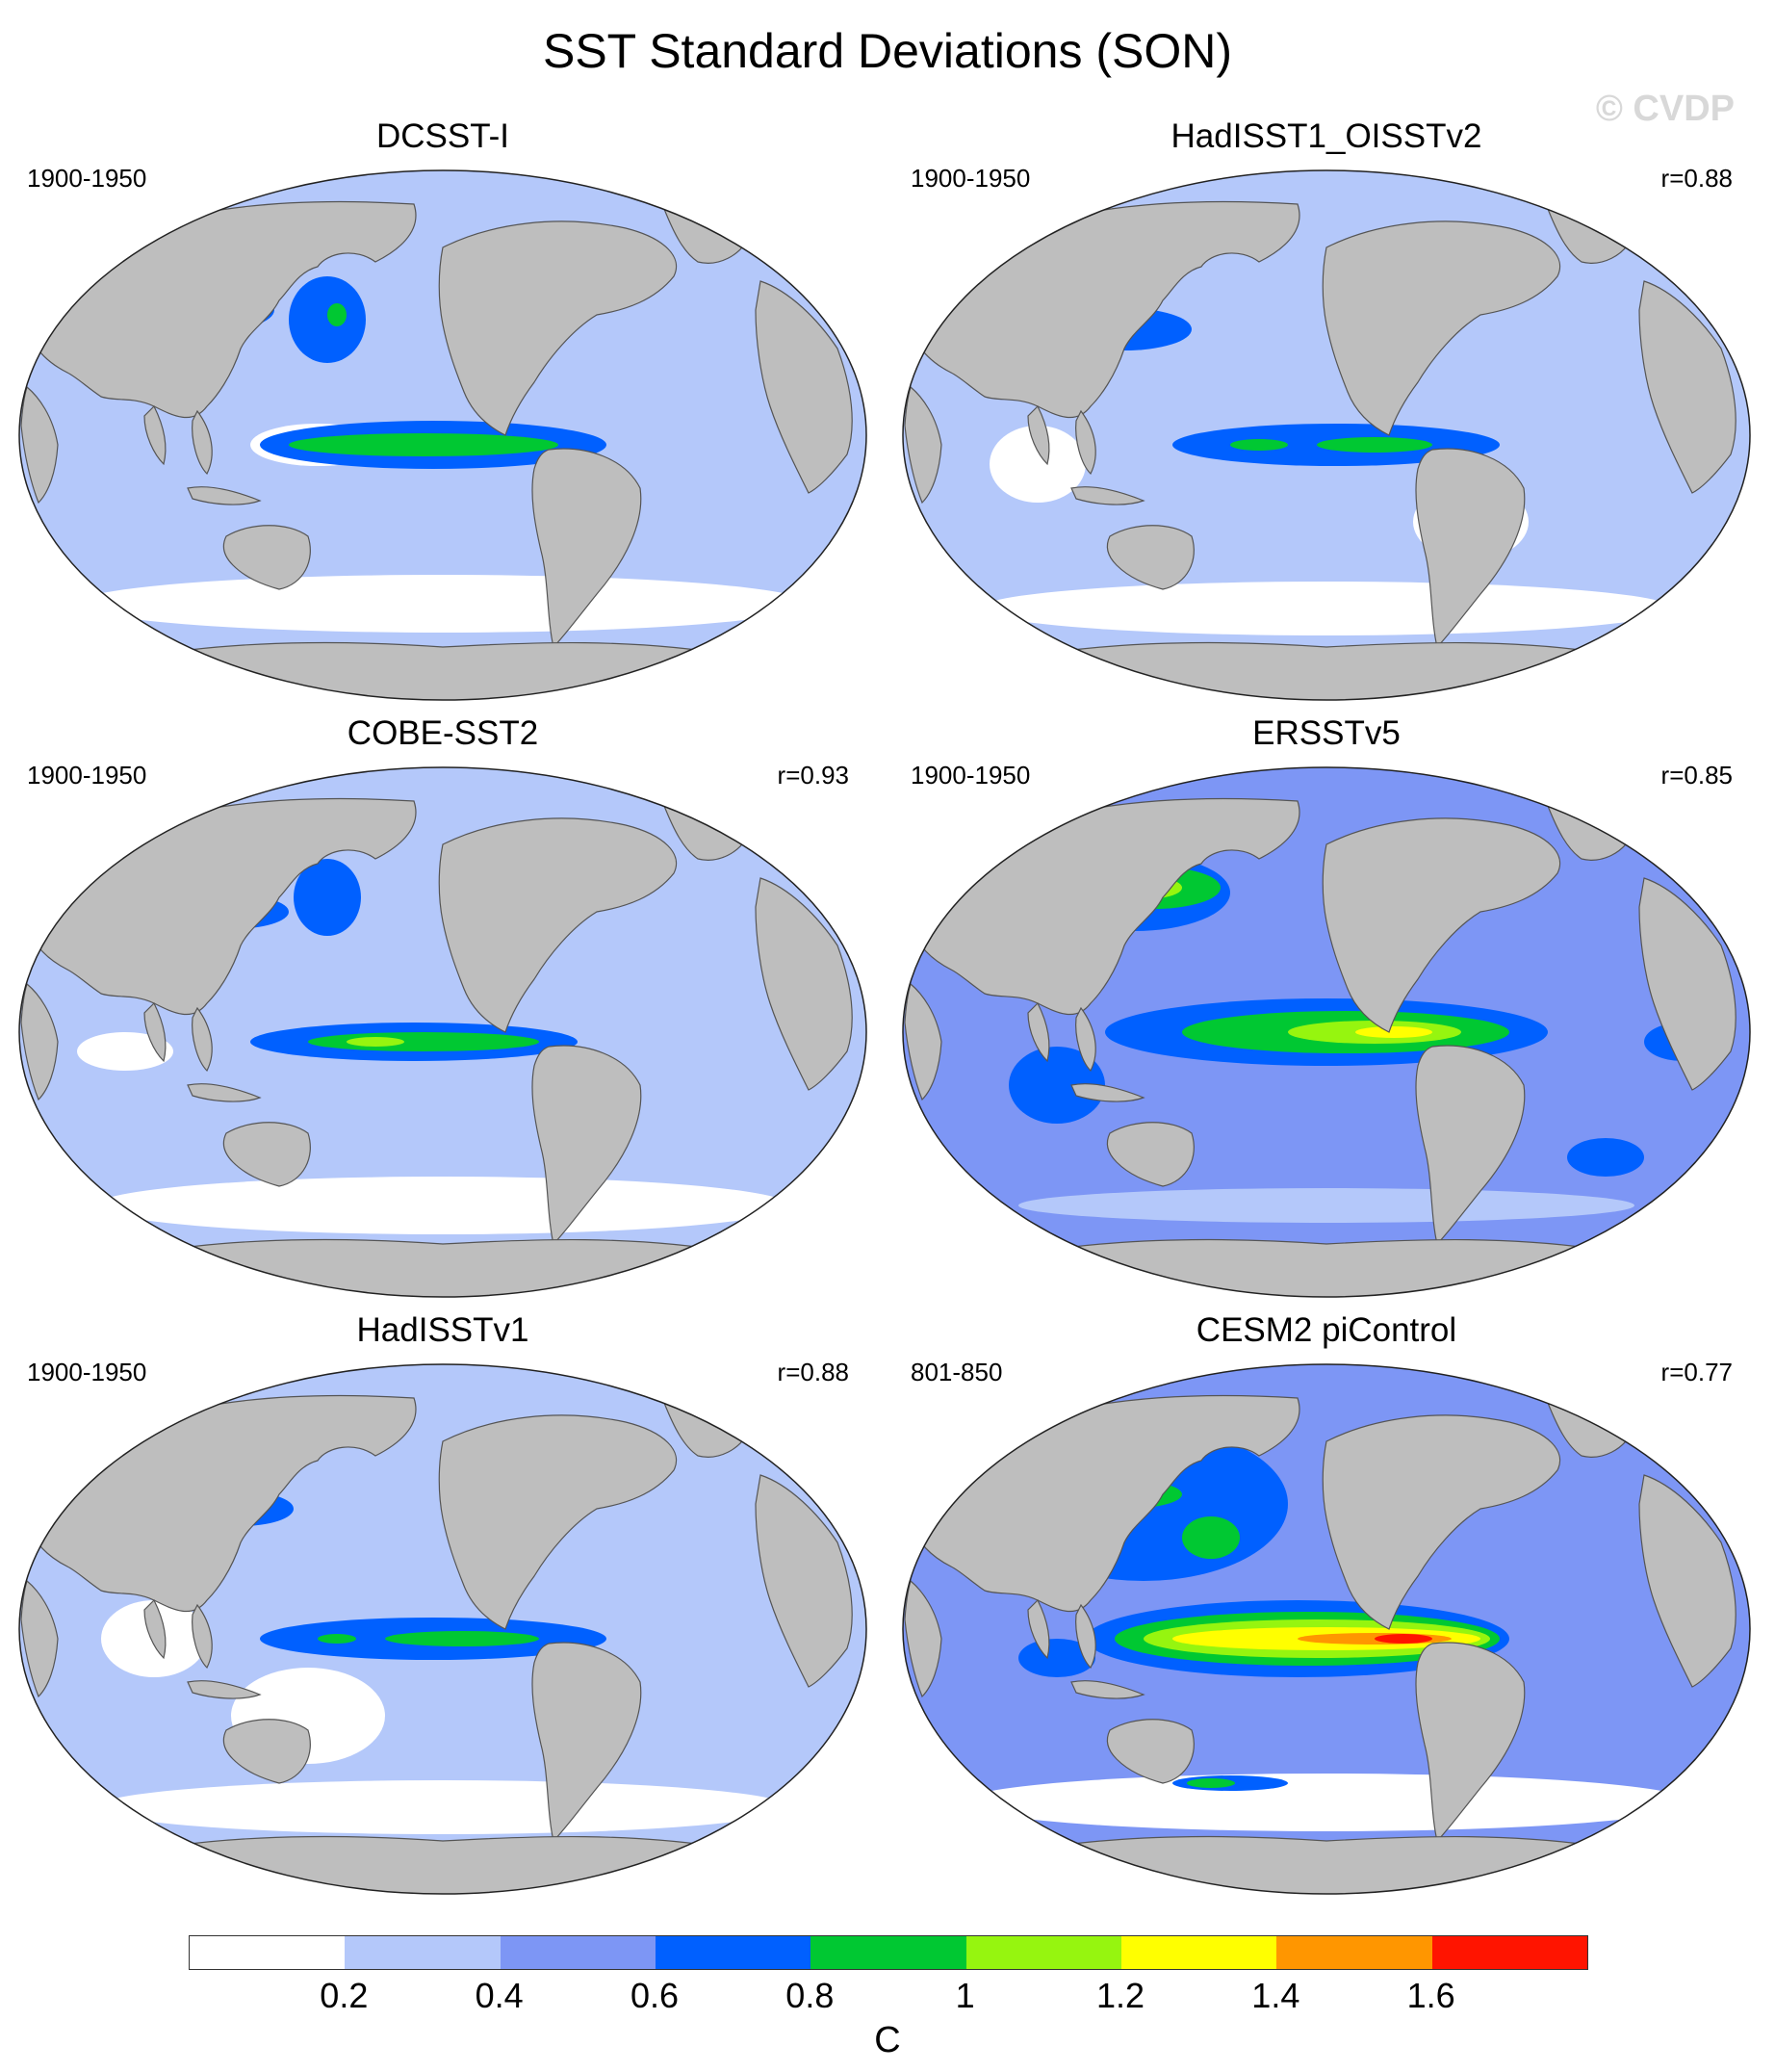 This screenshot has height=2072, width=1775. Describe the element at coordinates (443, 733) in the screenshot. I see `panel-title: COBE-SST2` at that location.